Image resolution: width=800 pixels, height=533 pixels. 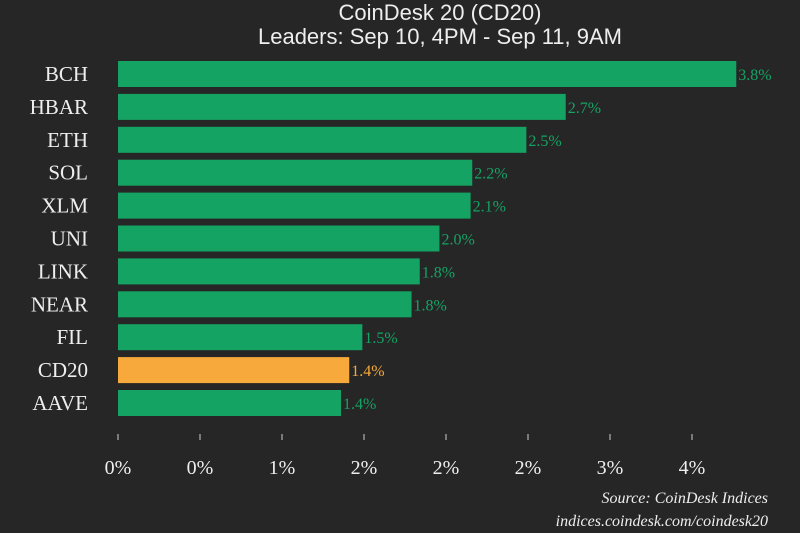 What do you see at coordinates (440, 12) in the screenshot?
I see `chart-title: CoinDesk 20 (CD20)` at bounding box center [440, 12].